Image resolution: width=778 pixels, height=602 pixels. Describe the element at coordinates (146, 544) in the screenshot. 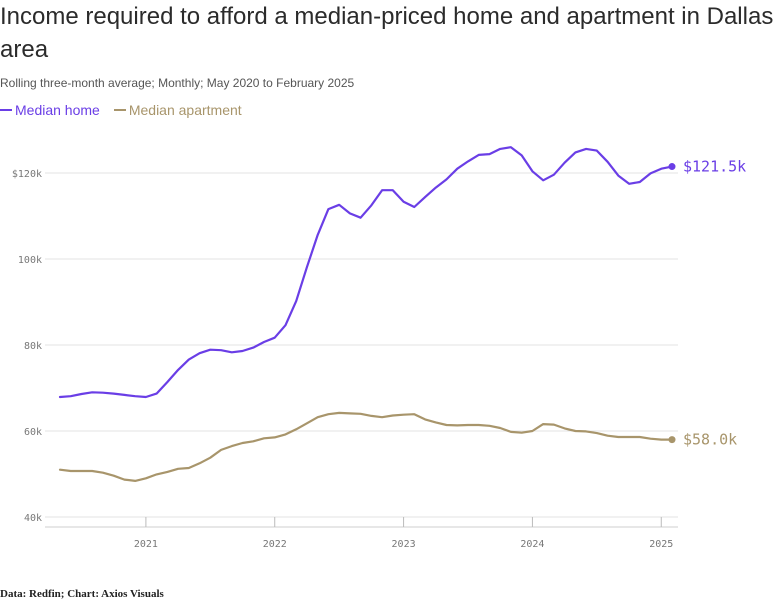

I see `x-tick-label: 2021` at that location.